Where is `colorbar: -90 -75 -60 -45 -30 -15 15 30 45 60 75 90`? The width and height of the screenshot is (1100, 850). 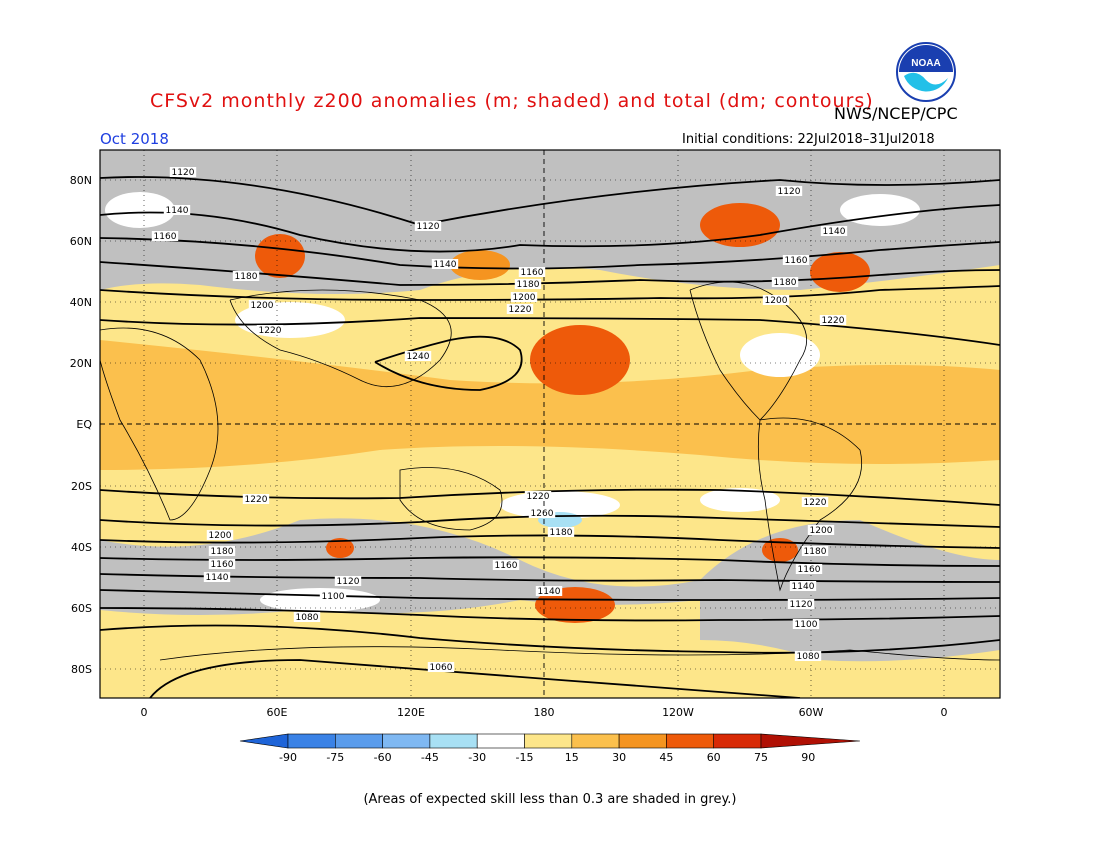
colorbar: -90 -75 -60 -45 -30 -15 15 30 45 60 75 90 is located at coordinates (550, 748).